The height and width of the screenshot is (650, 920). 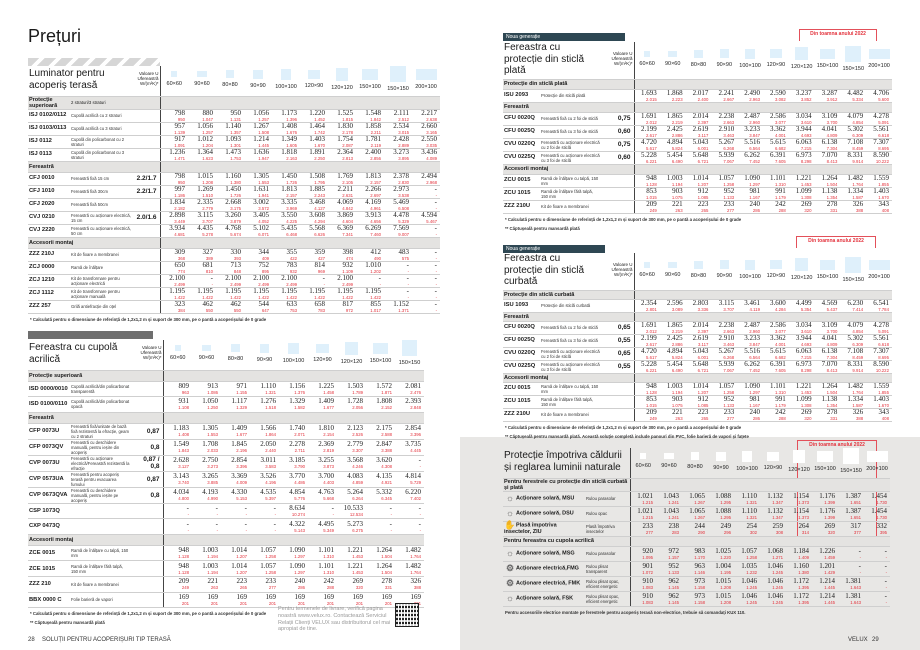 I want to click on price-cell: 4.193 4.990, so click(x=206, y=495).